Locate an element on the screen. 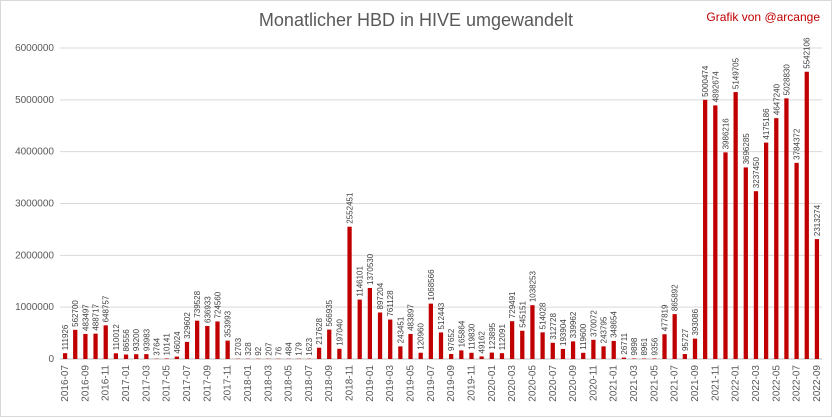 Image resolution: width=832 pixels, height=417 pixels. y-tick-label: 6000000 is located at coordinates (34, 48).